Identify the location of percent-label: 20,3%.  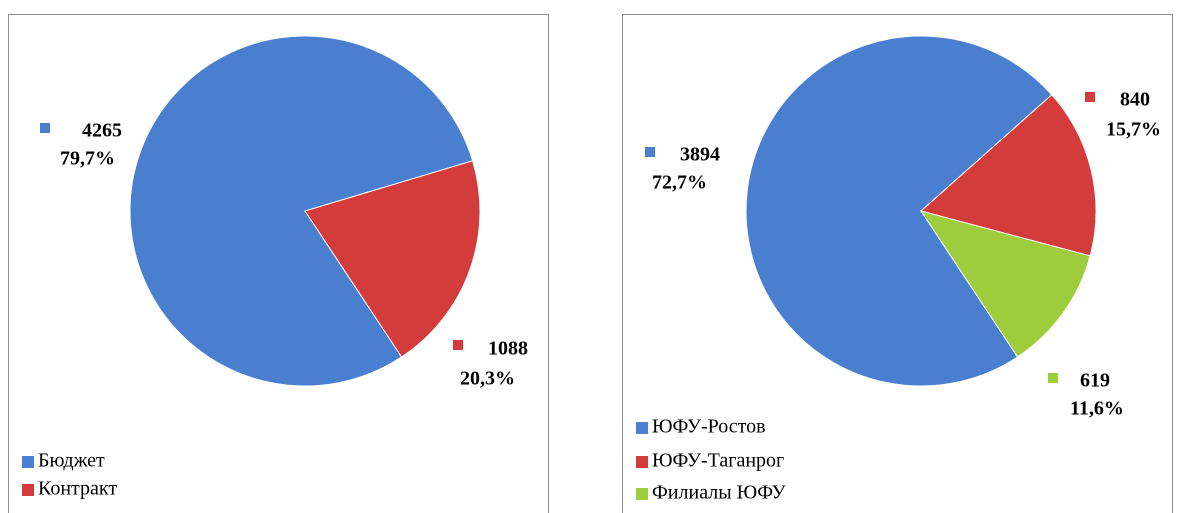
(487, 379).